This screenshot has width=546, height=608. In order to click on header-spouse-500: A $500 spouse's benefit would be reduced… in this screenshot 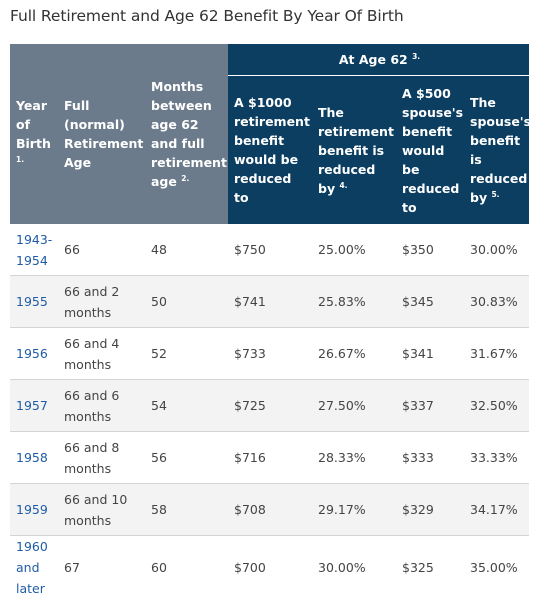, I will do `click(430, 149)`.